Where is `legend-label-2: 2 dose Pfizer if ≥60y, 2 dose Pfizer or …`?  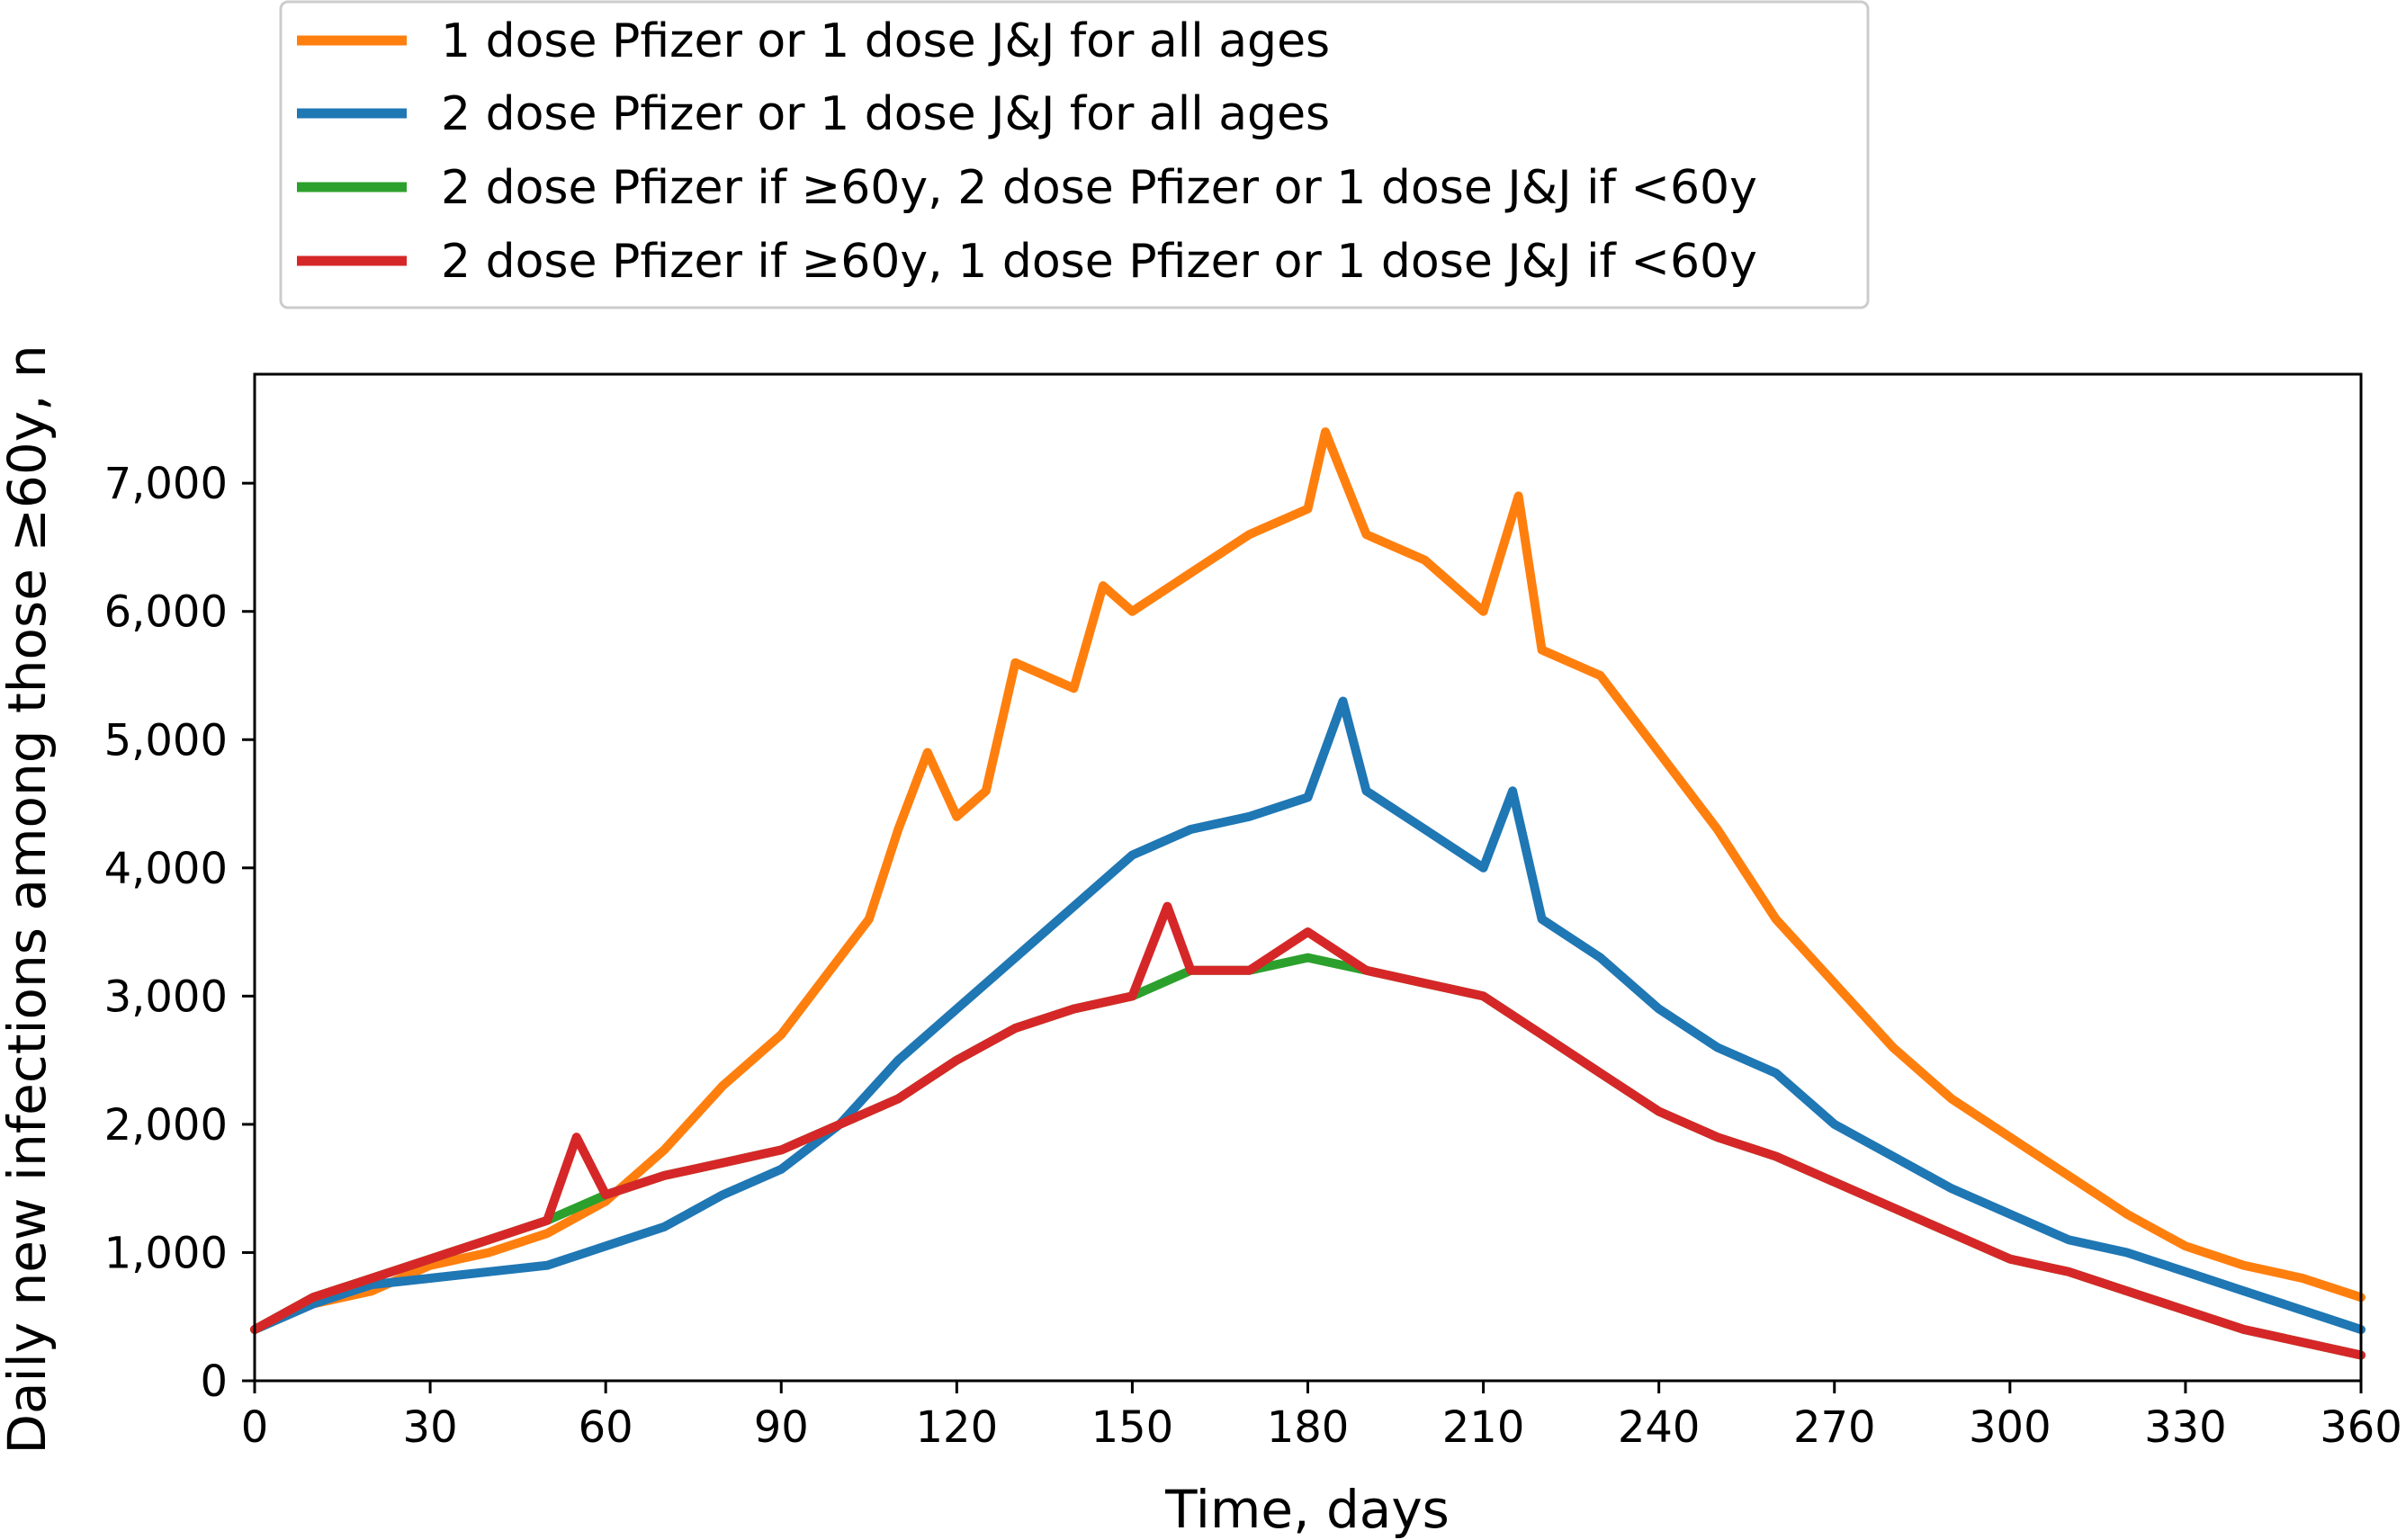
legend-label-2: 2 dose Pfizer if ≥60y, 2 dose Pfizer or … is located at coordinates (1099, 188).